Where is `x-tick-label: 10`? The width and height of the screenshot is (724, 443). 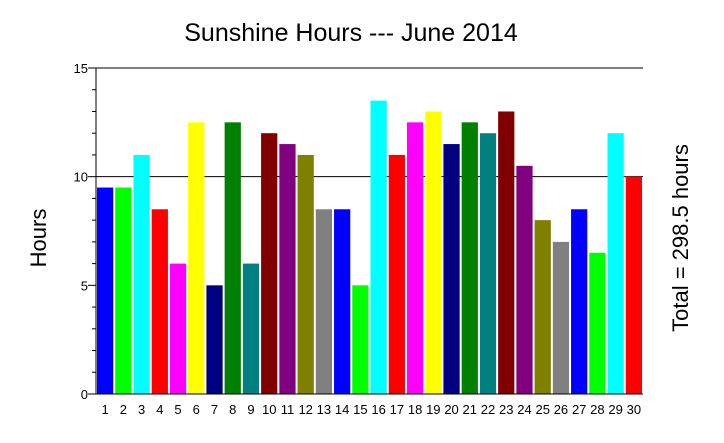 x-tick-label: 10 is located at coordinates (269, 409).